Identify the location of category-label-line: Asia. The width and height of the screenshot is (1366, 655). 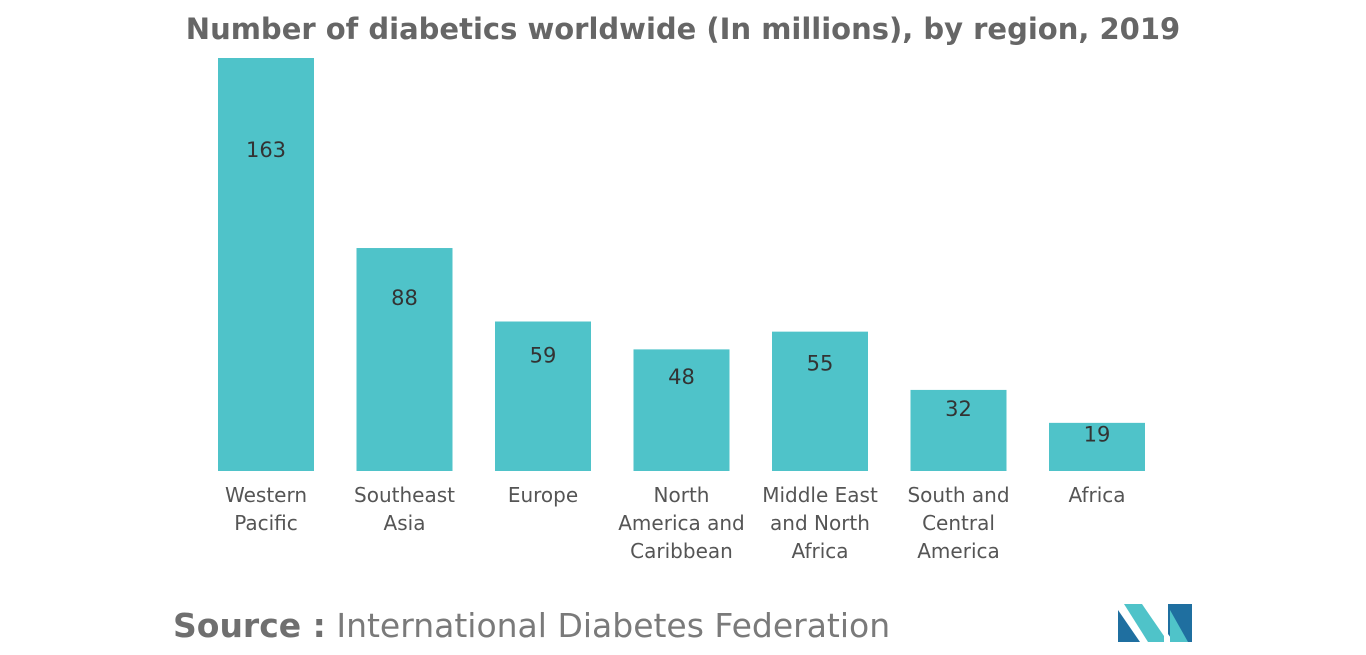
(405, 523).